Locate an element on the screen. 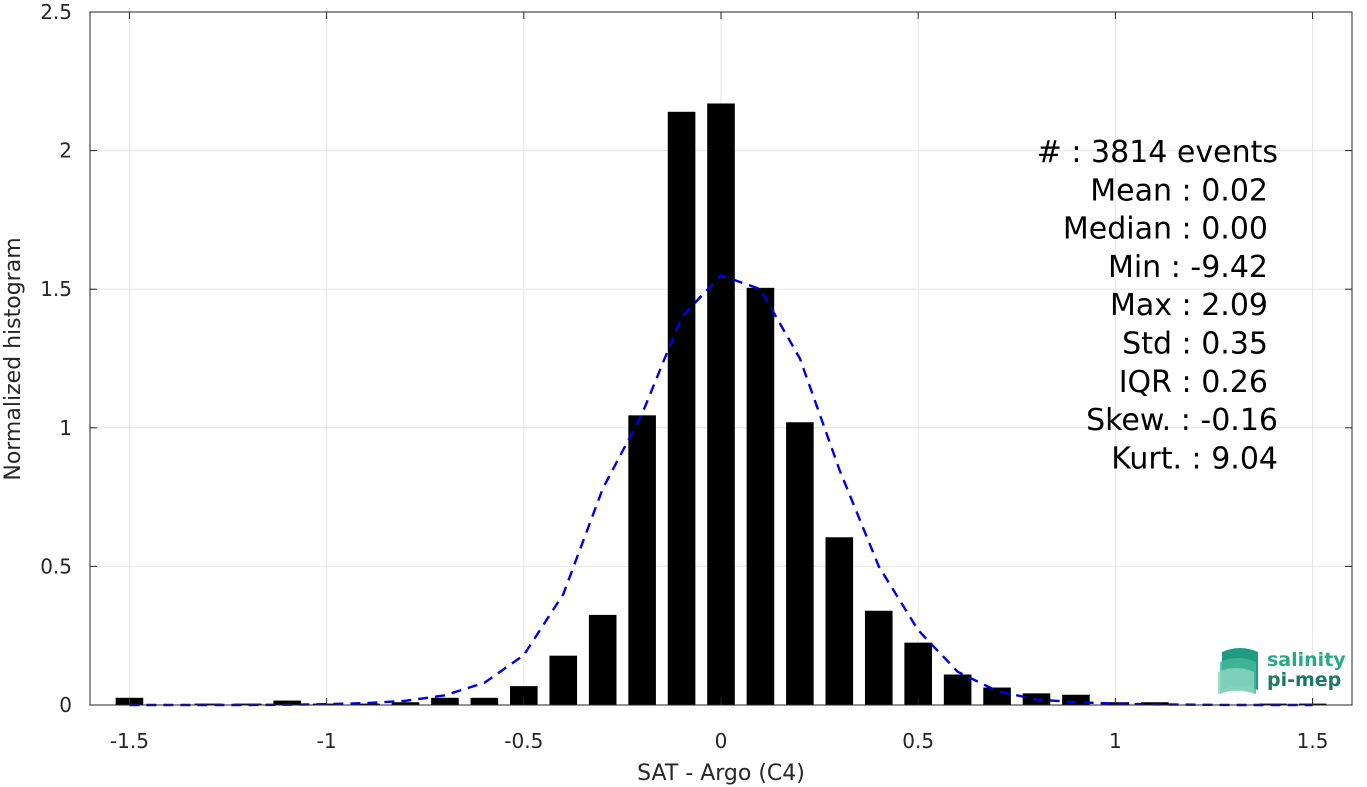 Image resolution: width=1367 pixels, height=787 pixels. logo-text-pi-mep: pi-mep is located at coordinates (1304, 680).